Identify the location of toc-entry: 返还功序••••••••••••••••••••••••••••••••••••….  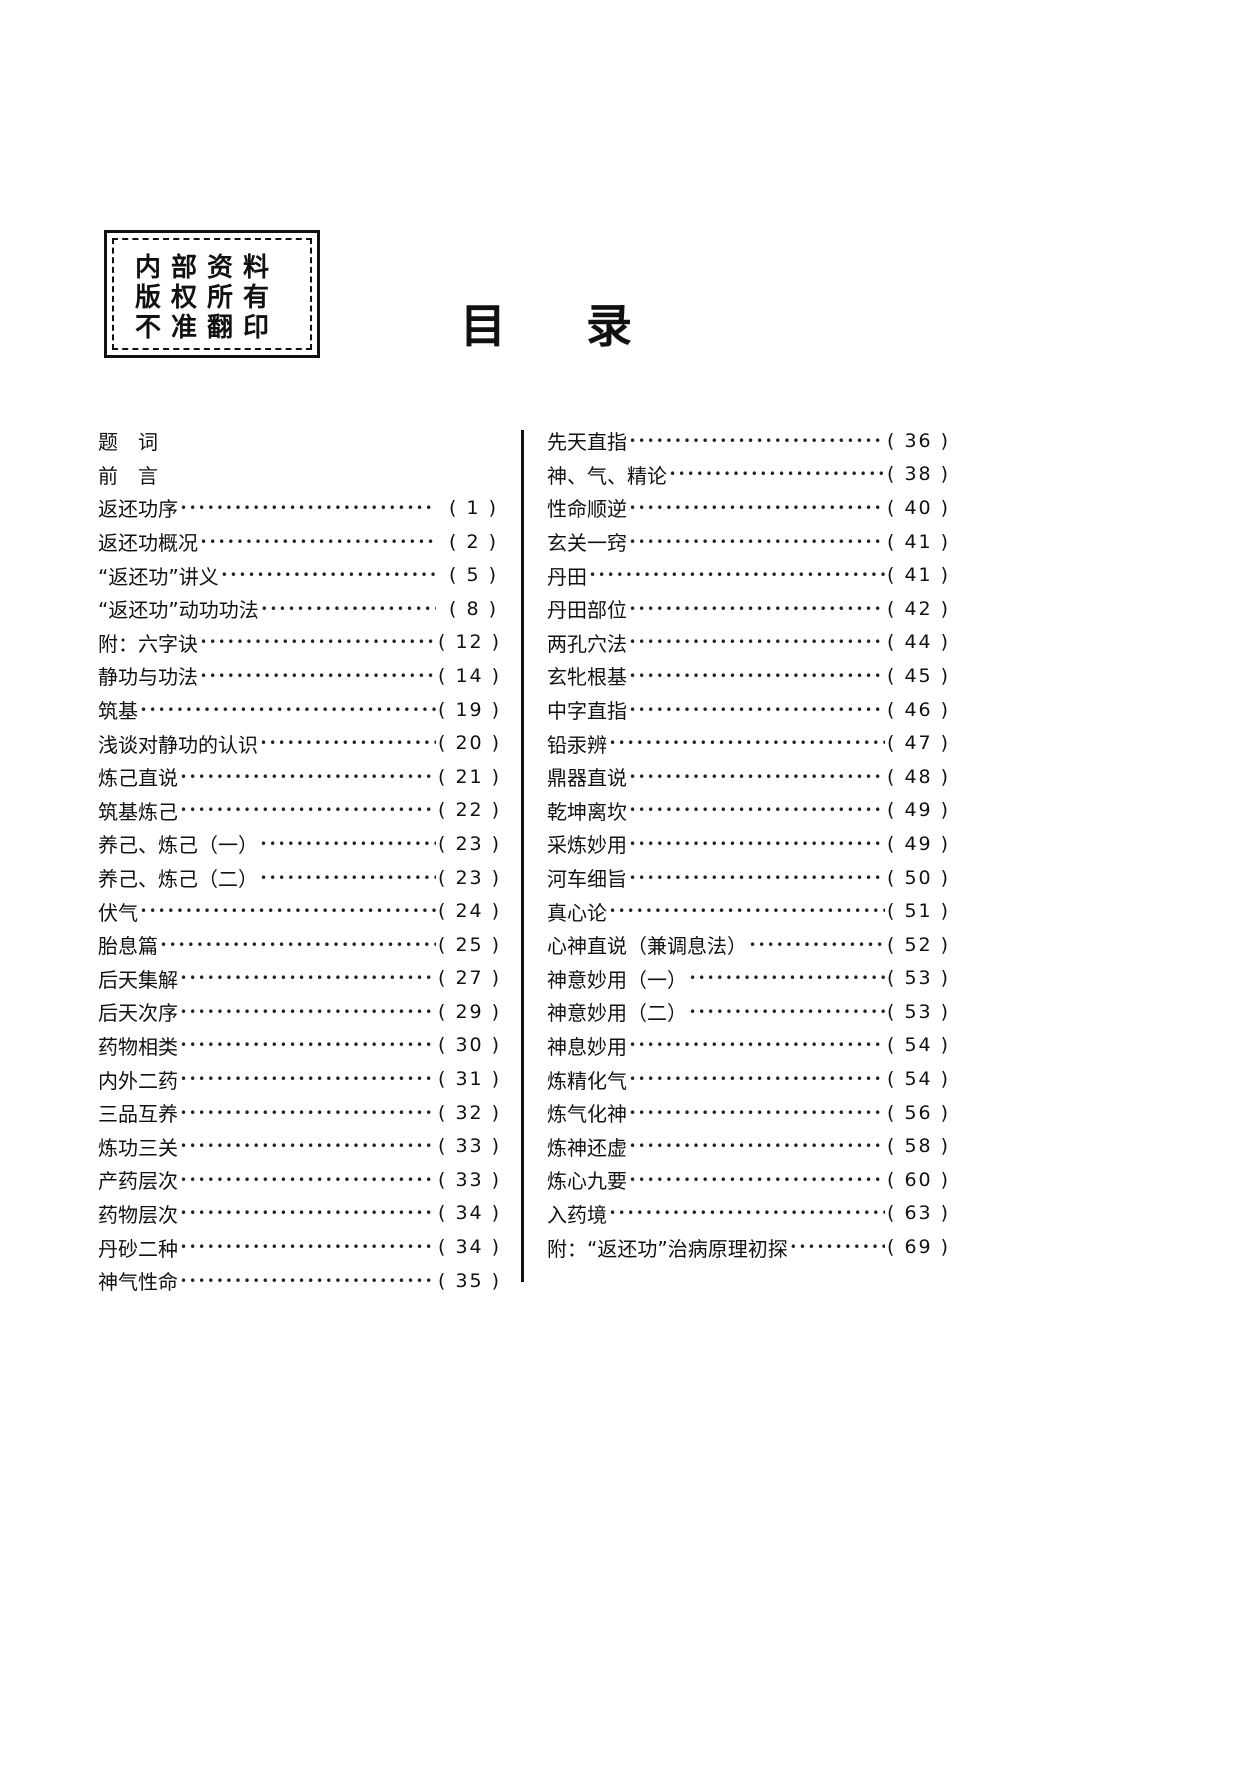
(298, 508).